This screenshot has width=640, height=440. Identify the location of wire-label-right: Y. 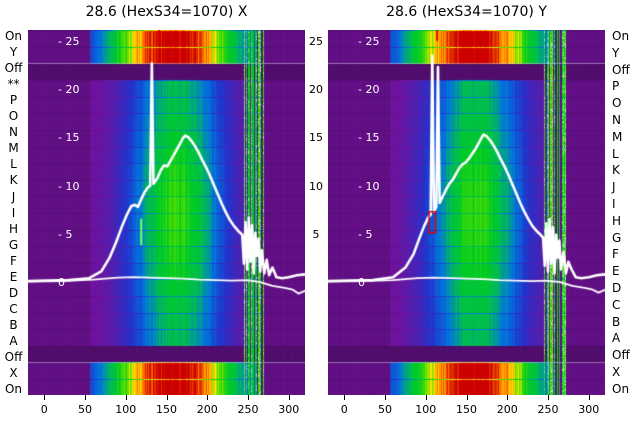
(616, 52).